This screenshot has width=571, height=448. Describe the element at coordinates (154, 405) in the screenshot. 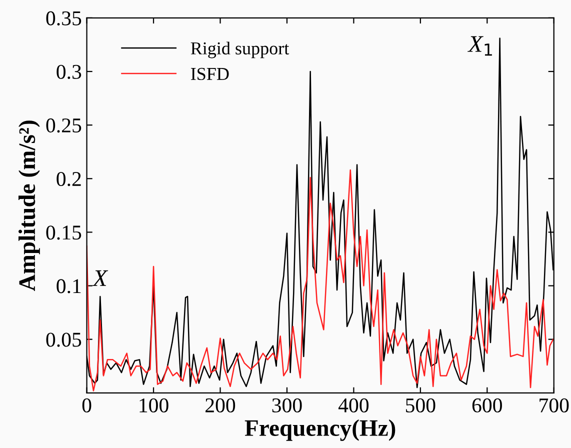

I see `x-tick-label: 100` at that location.